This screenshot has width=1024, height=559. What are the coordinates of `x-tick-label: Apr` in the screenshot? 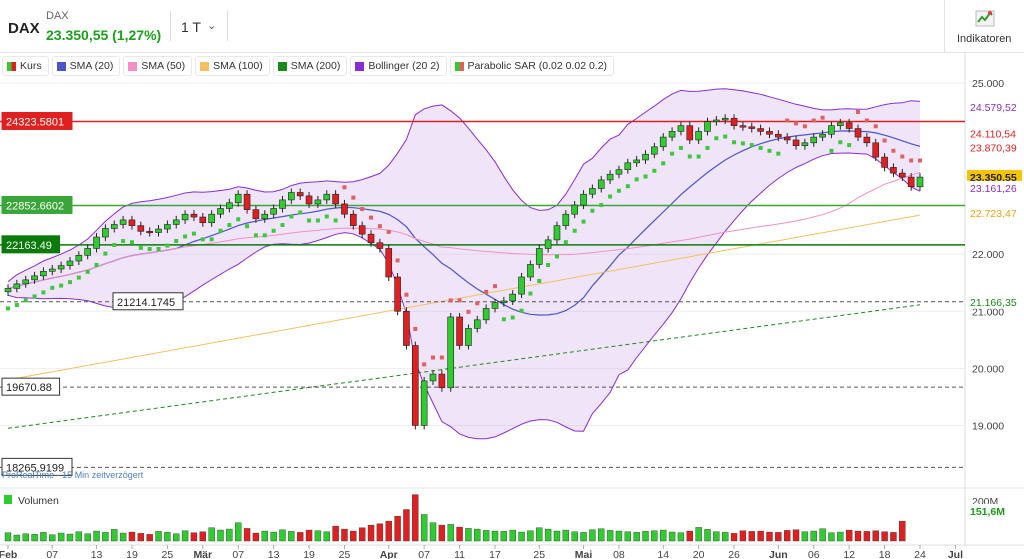 It's located at (389, 554).